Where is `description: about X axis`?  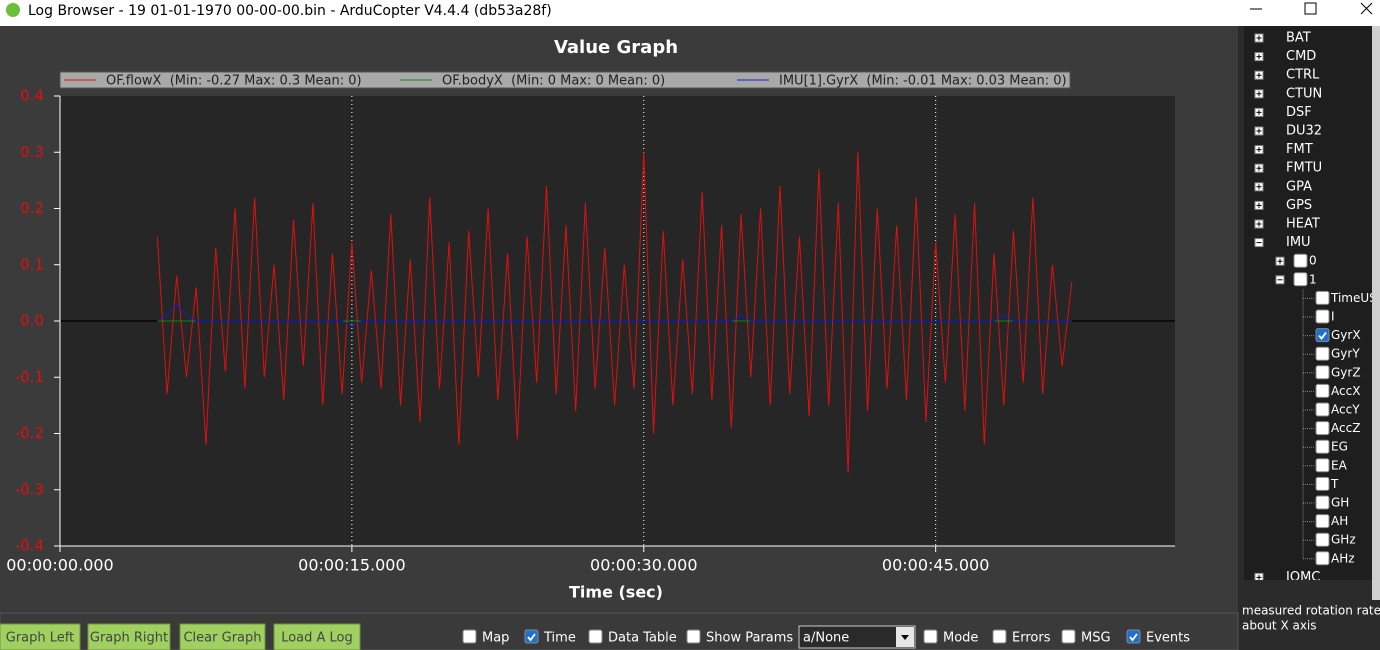 description: about X axis is located at coordinates (1279, 626).